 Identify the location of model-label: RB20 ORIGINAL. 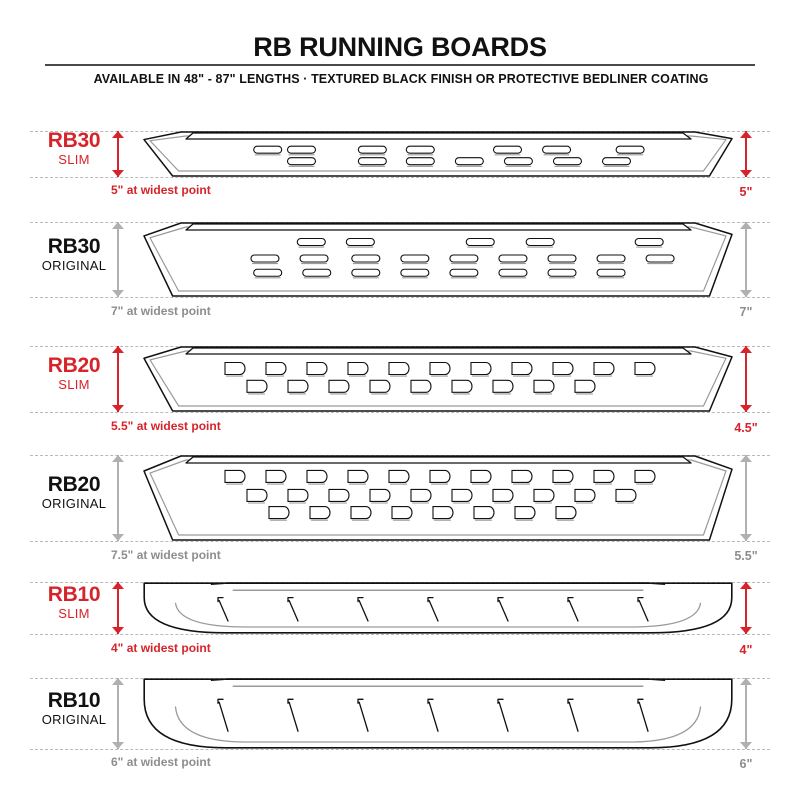
(74, 493).